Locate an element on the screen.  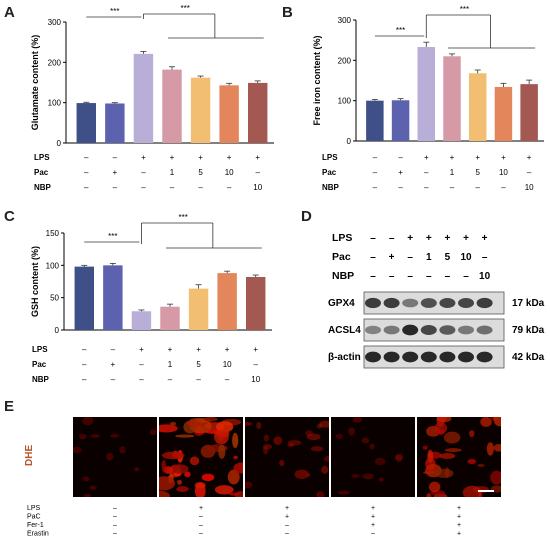
y-tick-label: 200 is located at coordinates (345, 60).